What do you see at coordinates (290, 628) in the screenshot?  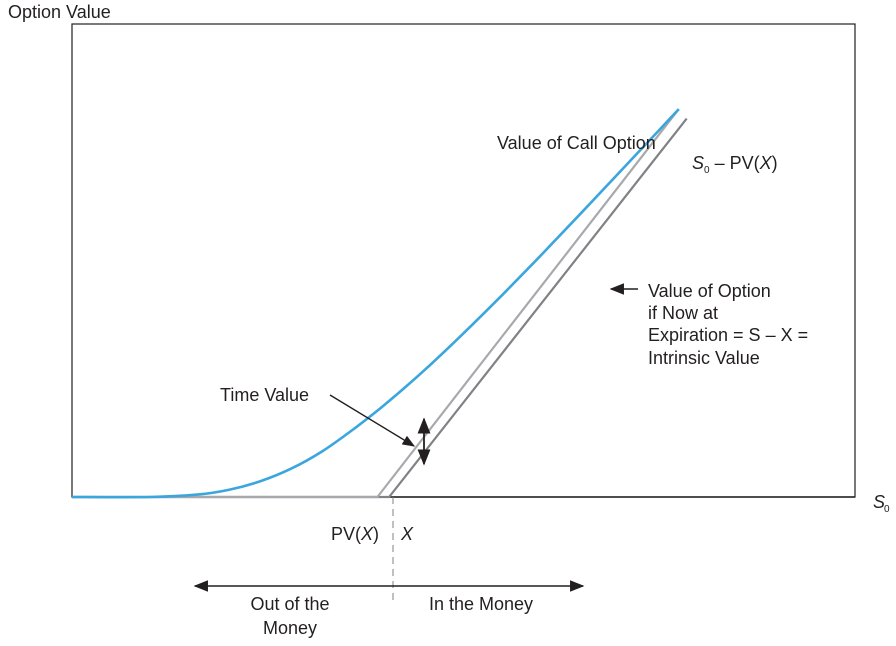 I see `out-of-money-line-2: Money` at bounding box center [290, 628].